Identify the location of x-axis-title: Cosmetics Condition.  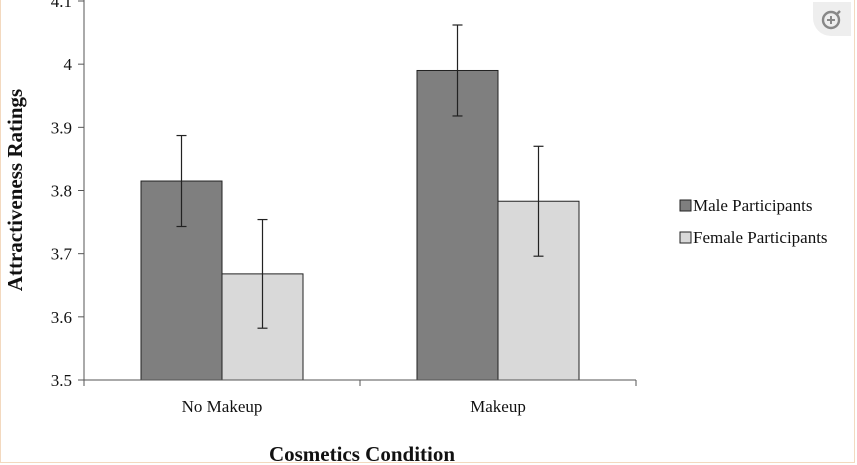
(362, 453).